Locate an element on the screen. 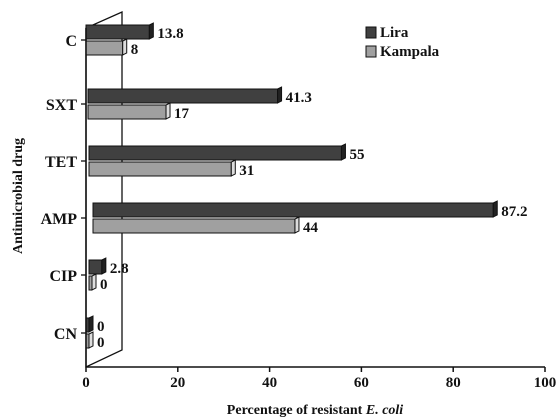  x-tick-label: 80 is located at coordinates (453, 383).